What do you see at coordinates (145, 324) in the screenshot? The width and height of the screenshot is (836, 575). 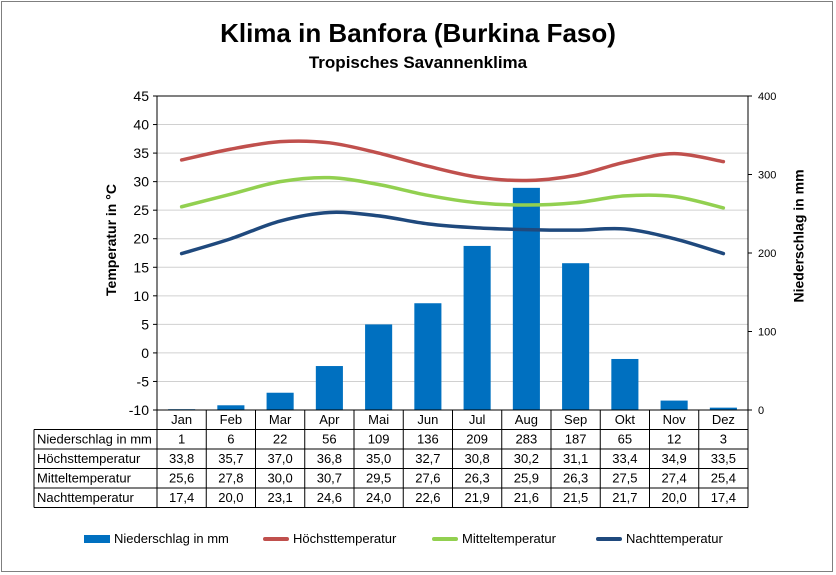 I see `y-left-tick-label: 5` at bounding box center [145, 324].